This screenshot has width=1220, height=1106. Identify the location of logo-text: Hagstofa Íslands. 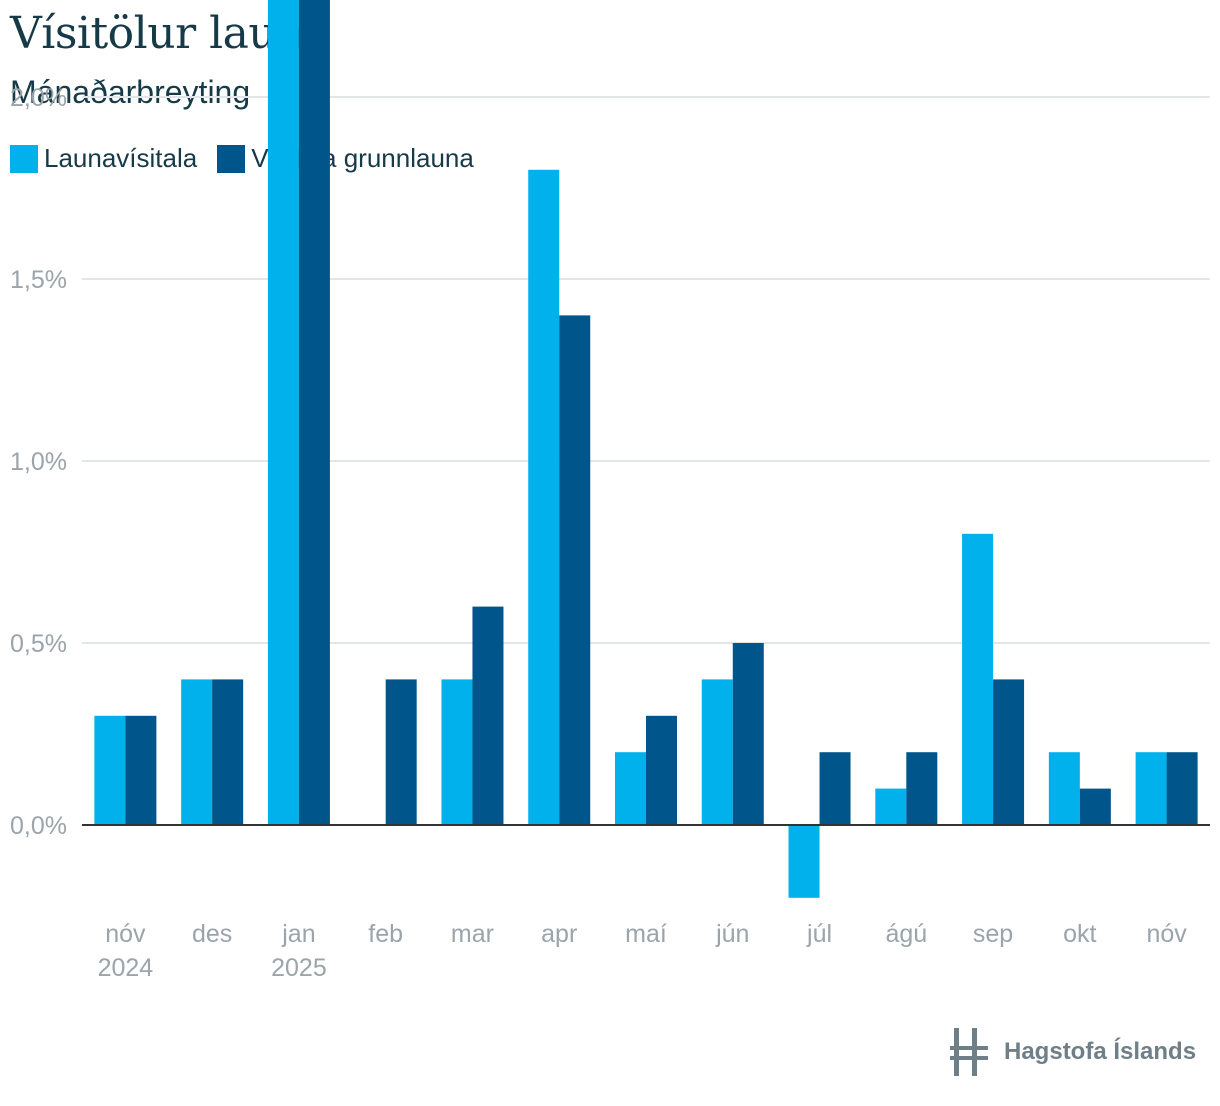
(1100, 1051).